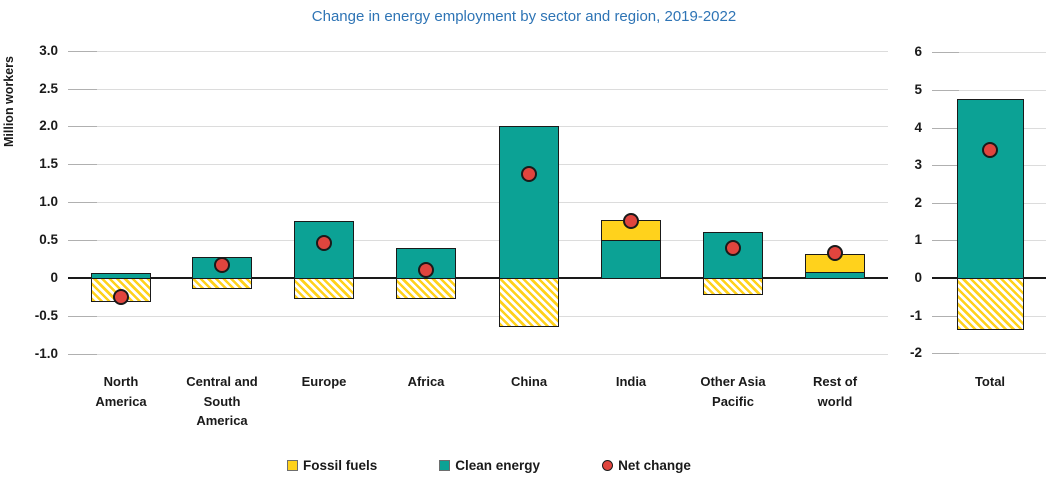  I want to click on legend: Fossil fuels Clean energy Net change, so click(489, 465).